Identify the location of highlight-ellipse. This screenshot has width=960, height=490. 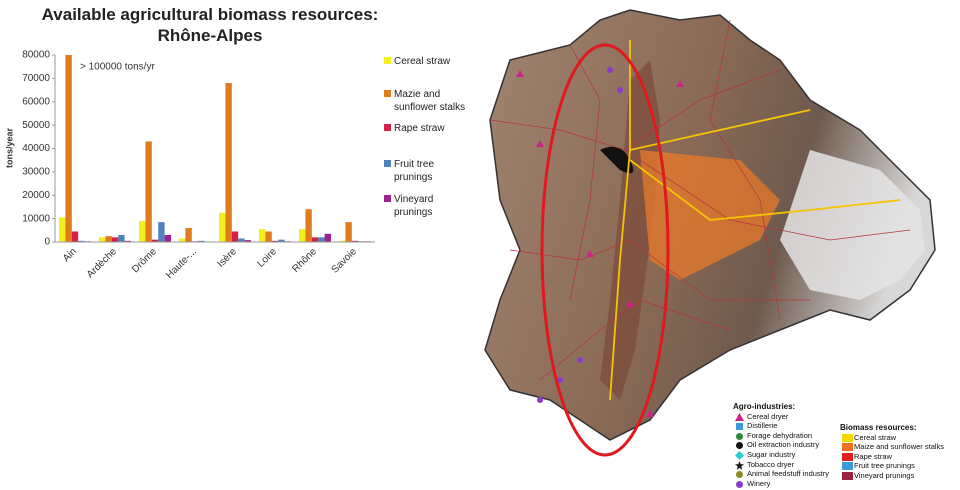
(605, 250).